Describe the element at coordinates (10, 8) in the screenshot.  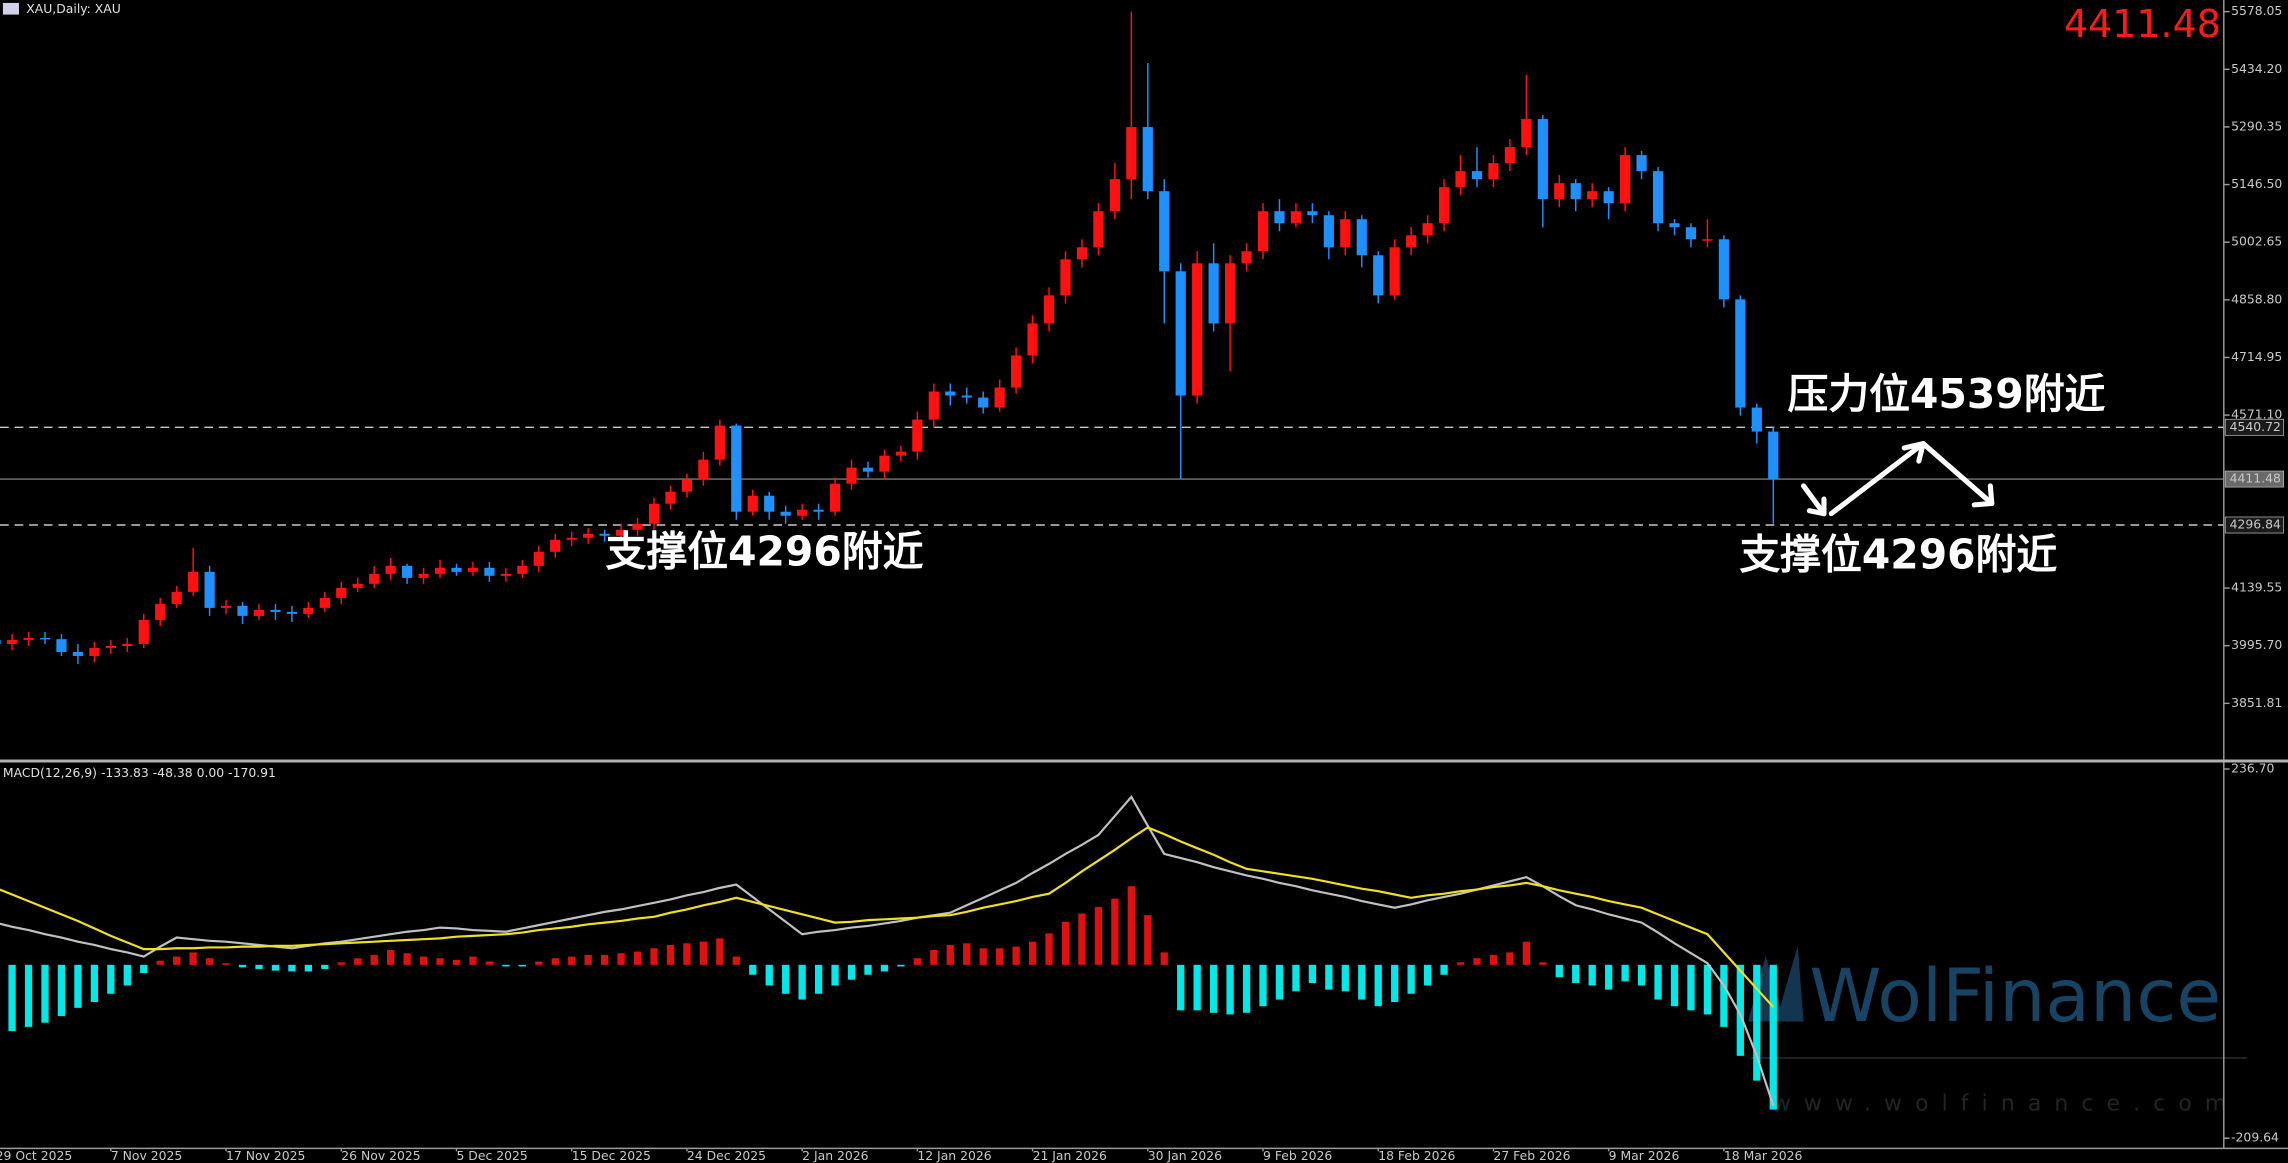
I see `symbol-icon` at that location.